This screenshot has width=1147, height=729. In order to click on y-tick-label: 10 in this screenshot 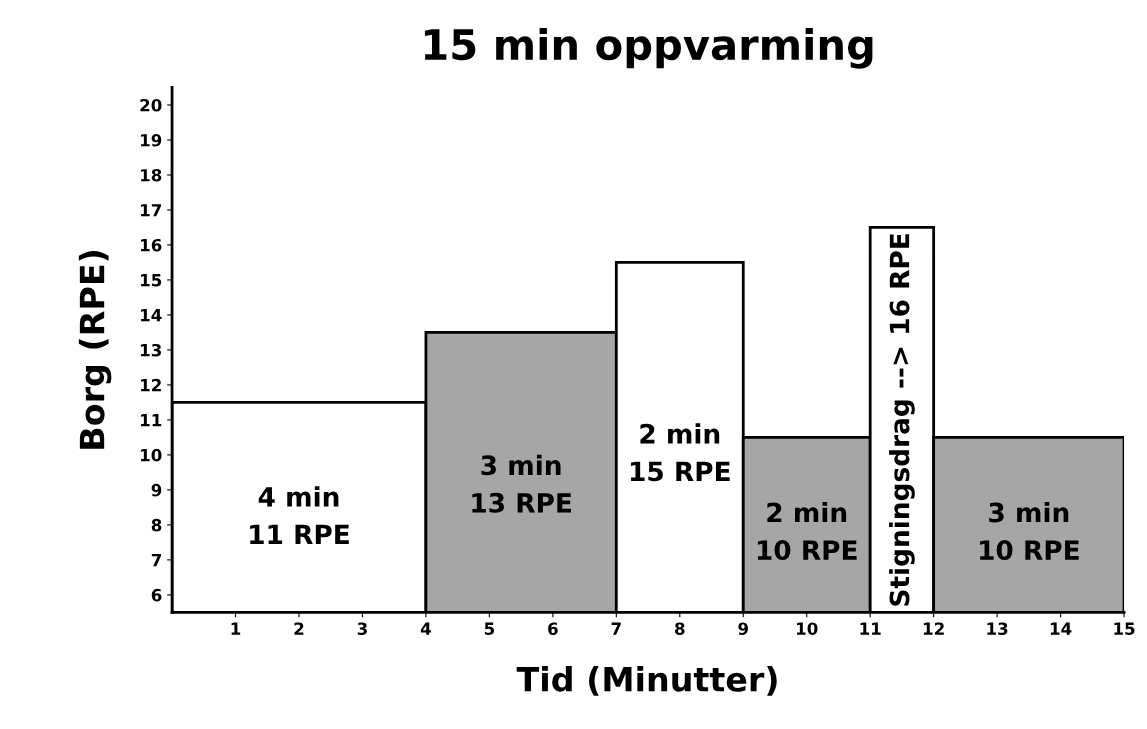, I will do `click(151, 455)`.